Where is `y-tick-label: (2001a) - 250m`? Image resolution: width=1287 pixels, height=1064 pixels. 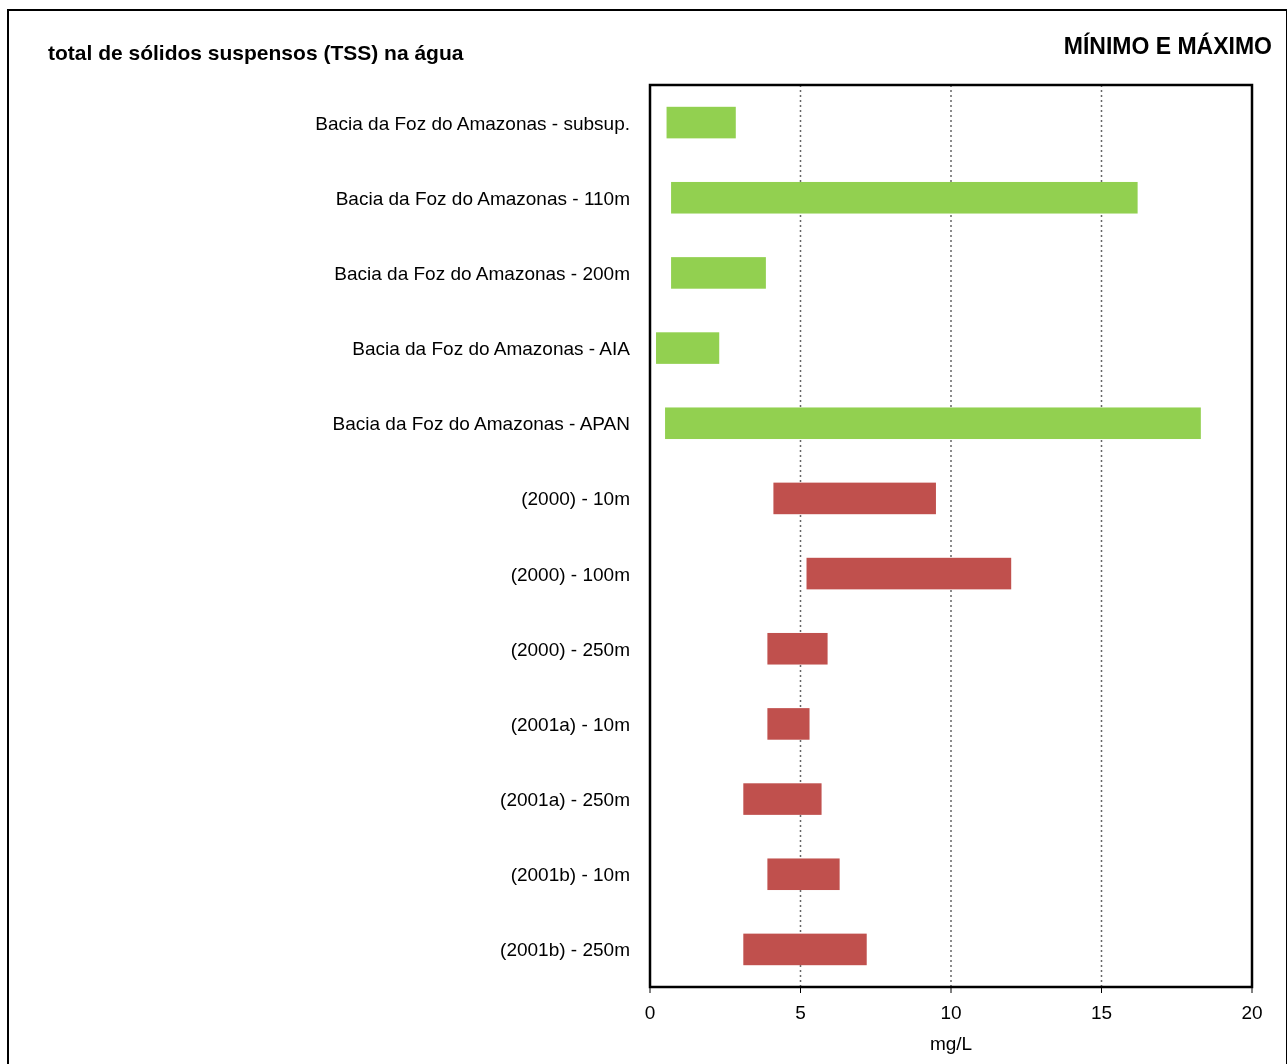 y-tick-label: (2001a) - 250m is located at coordinates (565, 800).